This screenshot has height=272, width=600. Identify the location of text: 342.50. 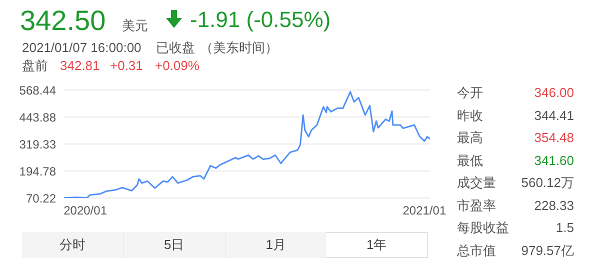
(63, 20).